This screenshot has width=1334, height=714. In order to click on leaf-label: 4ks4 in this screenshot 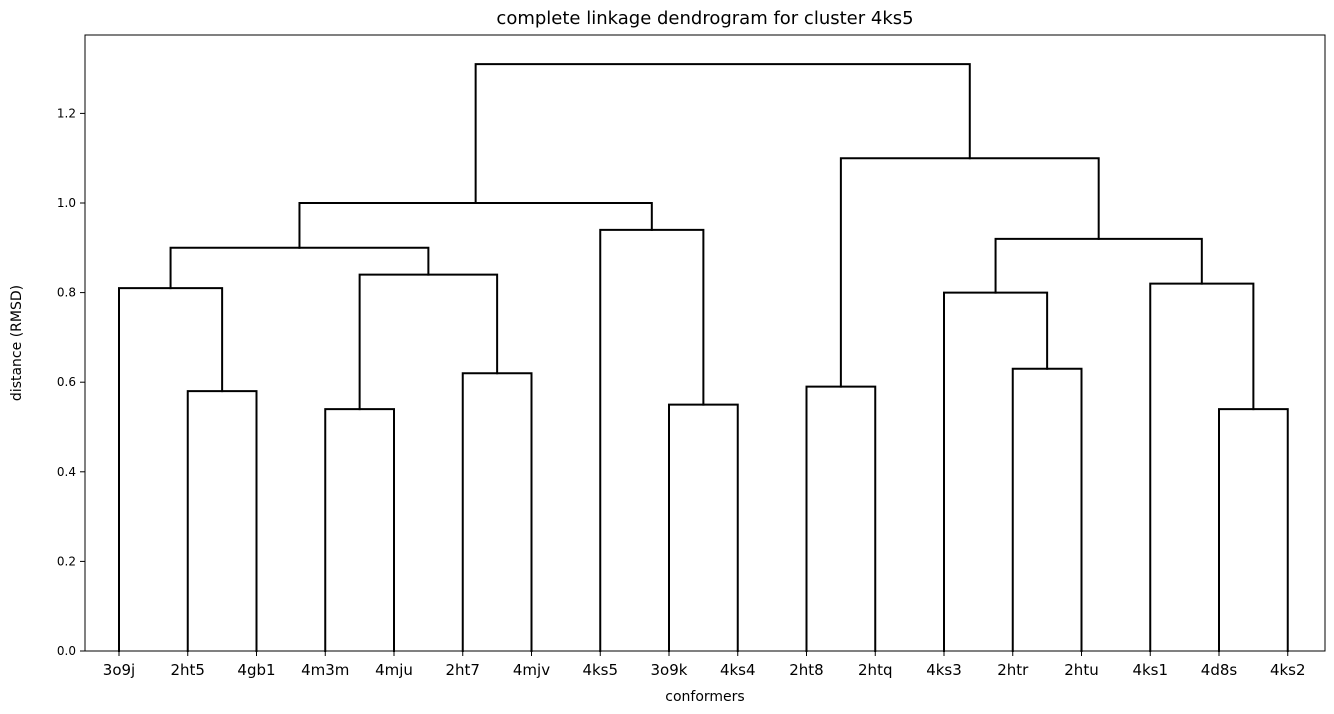, I will do `click(738, 670)`.